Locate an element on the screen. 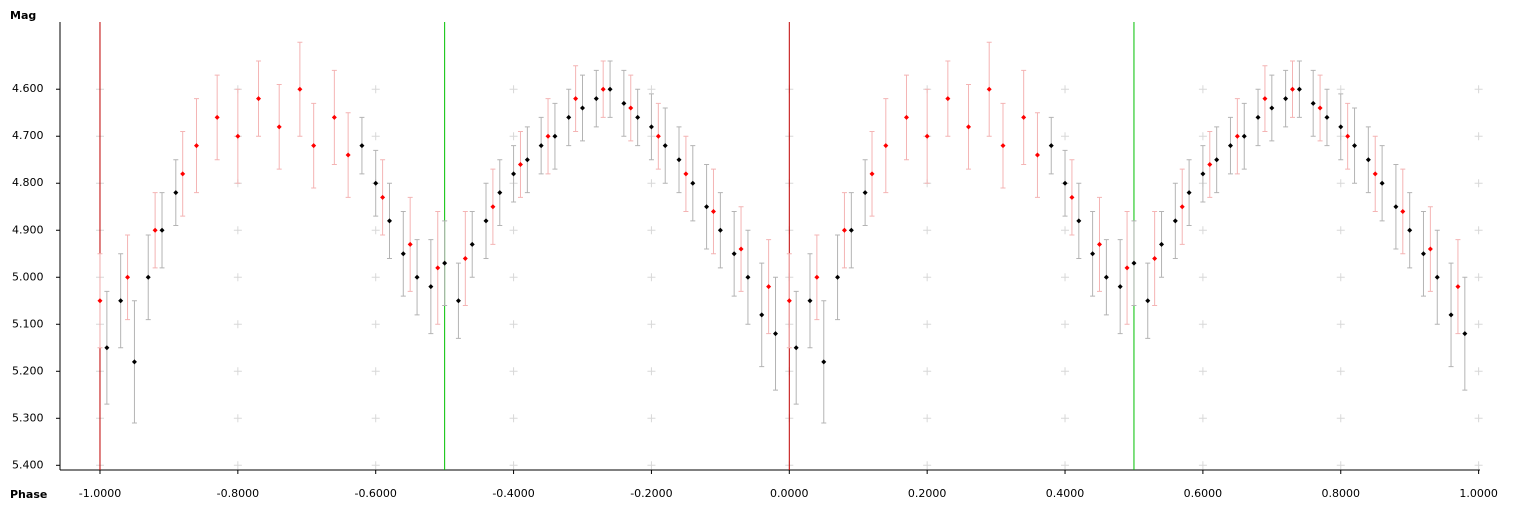 Image resolution: width=1536 pixels, height=512 pixels. x-tick-label: 0.8000 is located at coordinates (1341, 493).